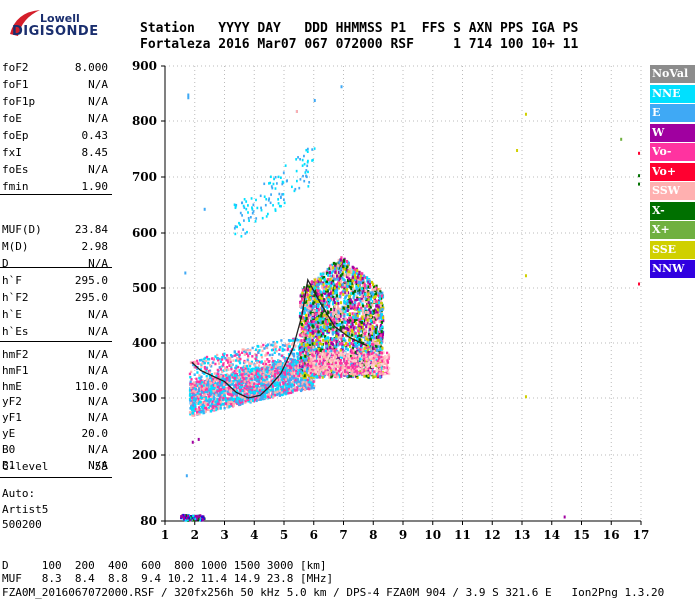 Image resolution: width=700 pixels, height=600 pixels. What do you see at coordinates (403, 535) in the screenshot?
I see `x-tick-label: 9` at bounding box center [403, 535].